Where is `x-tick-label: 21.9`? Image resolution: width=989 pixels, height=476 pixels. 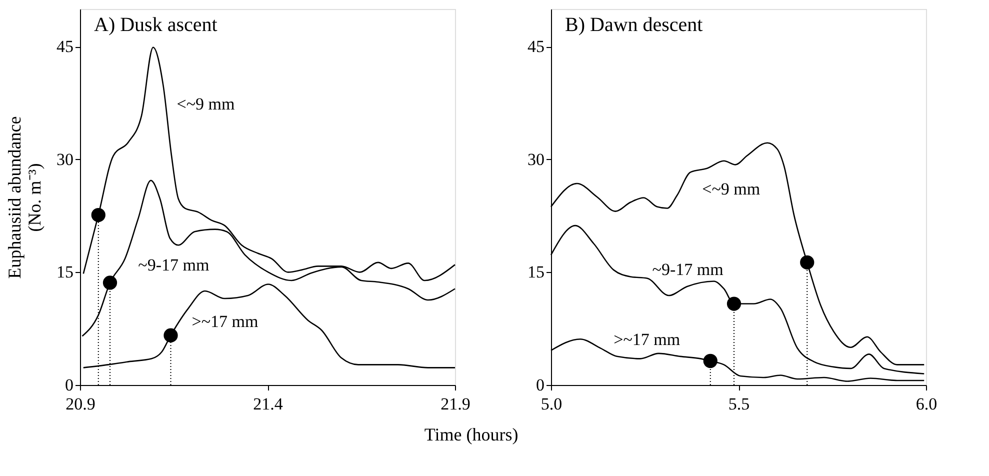
x-tick-label: 21.9 is located at coordinates (455, 404).